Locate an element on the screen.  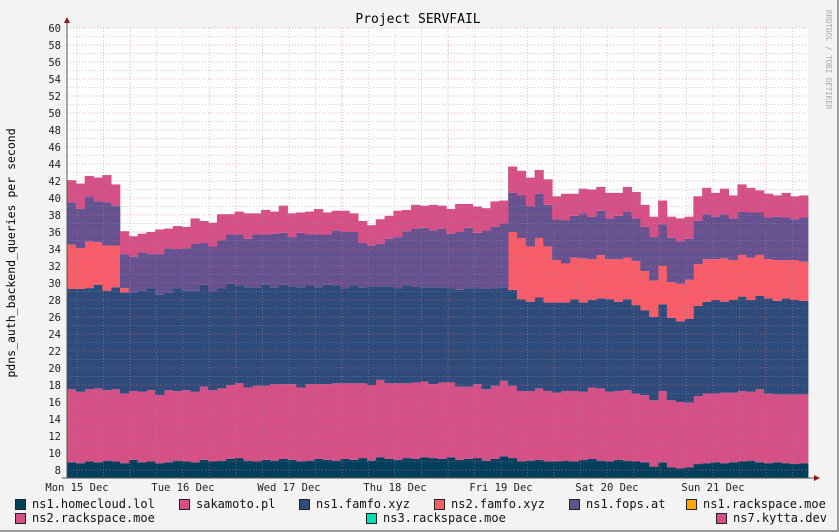
y-tick-label: 10 is located at coordinates (54, 454).